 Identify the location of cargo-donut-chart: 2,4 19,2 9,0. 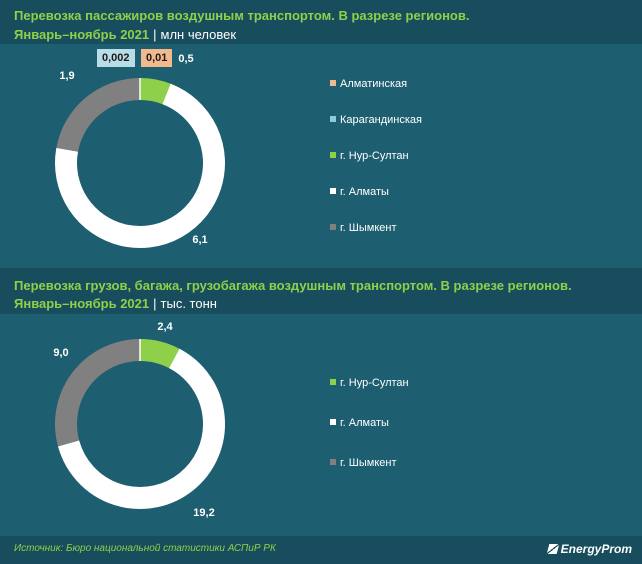
(139, 420).